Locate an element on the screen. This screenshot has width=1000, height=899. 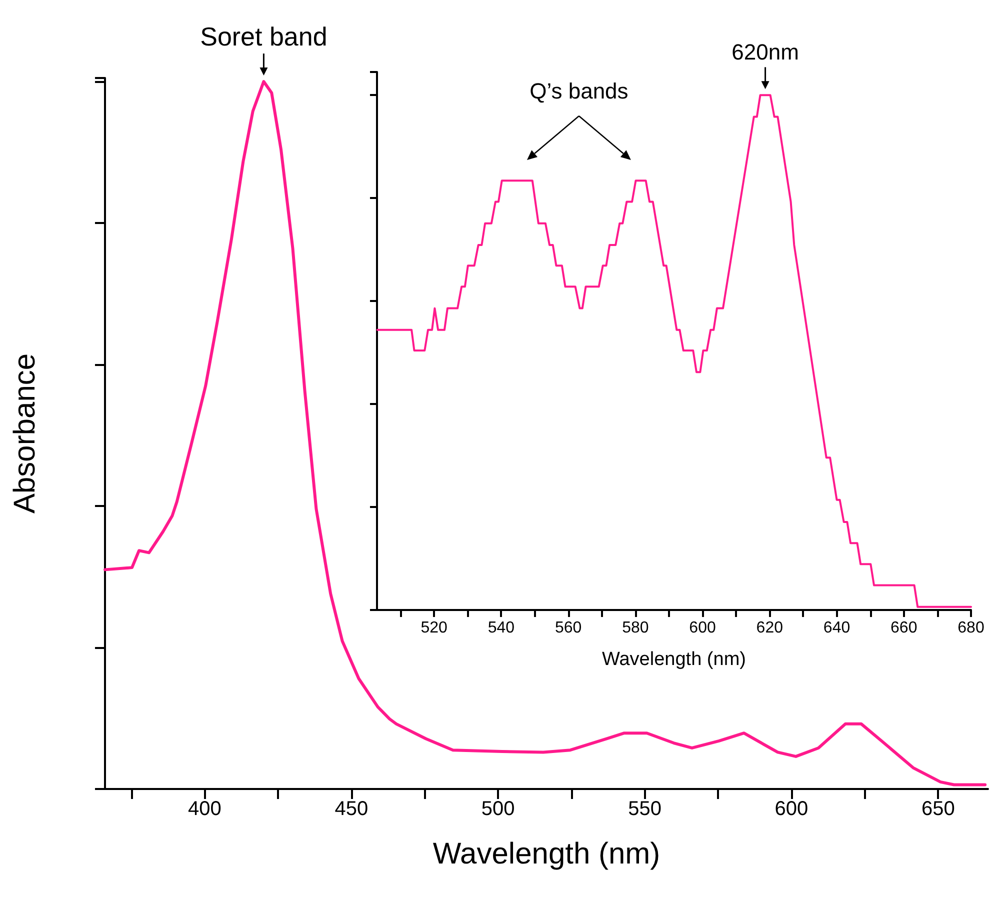
x-tick-label: 540 is located at coordinates (501, 628).